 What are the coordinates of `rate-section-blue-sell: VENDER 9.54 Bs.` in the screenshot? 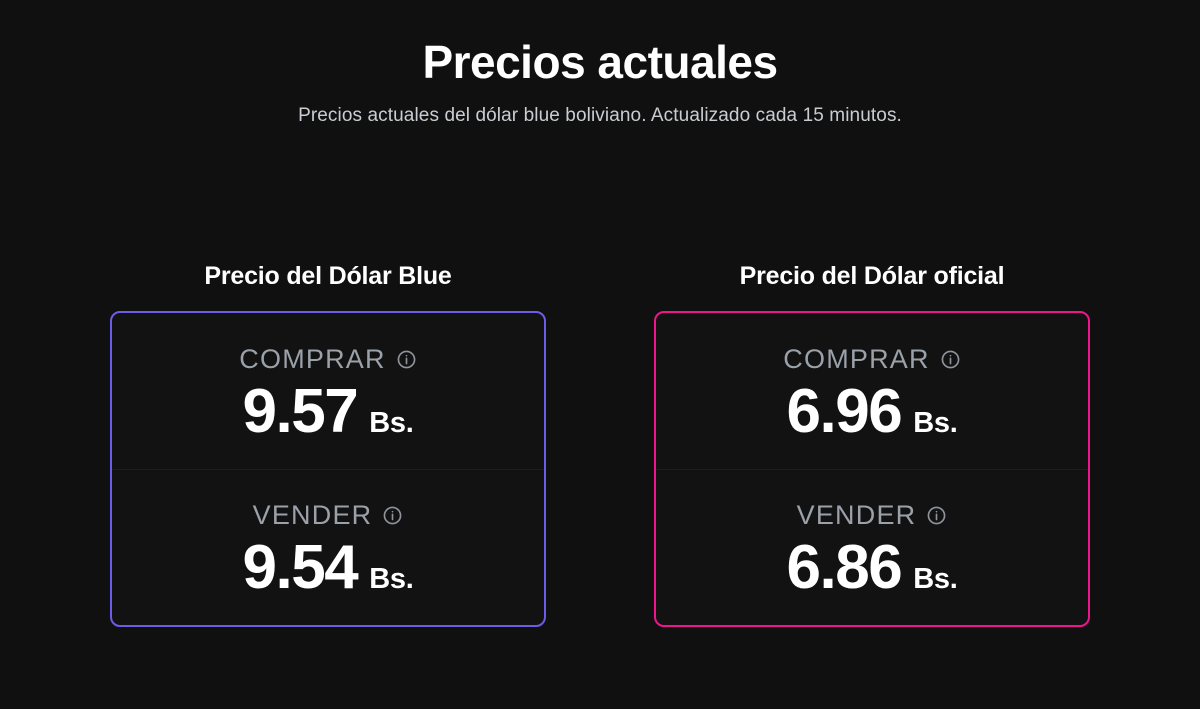 It's located at (328, 547).